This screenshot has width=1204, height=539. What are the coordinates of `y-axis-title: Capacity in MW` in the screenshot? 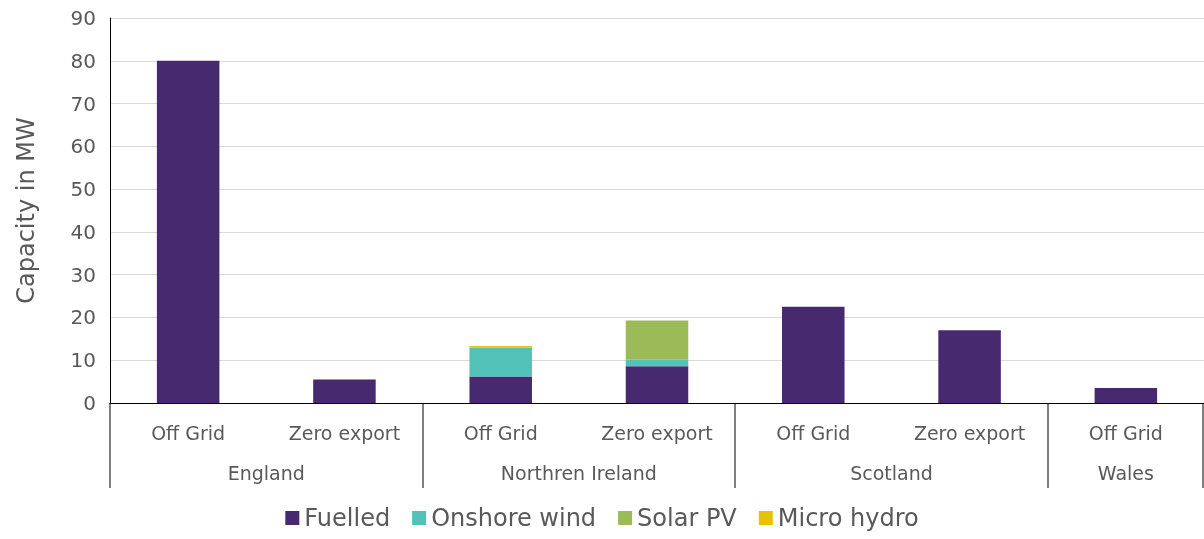 It's located at (26, 210).